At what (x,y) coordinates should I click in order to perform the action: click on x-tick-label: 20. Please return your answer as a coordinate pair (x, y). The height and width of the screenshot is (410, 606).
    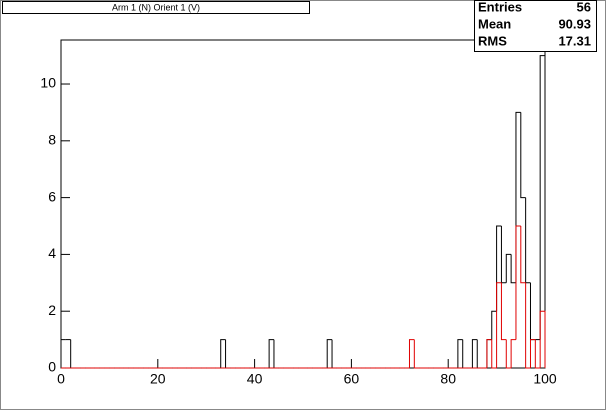
    Looking at the image, I should click on (158, 379).